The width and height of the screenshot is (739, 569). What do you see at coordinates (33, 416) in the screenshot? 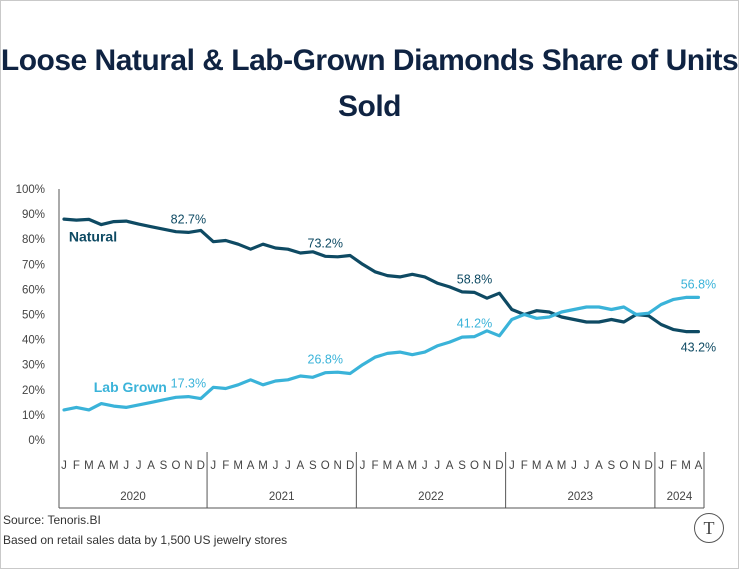
I see `y-tick-label: 10%` at bounding box center [33, 416].